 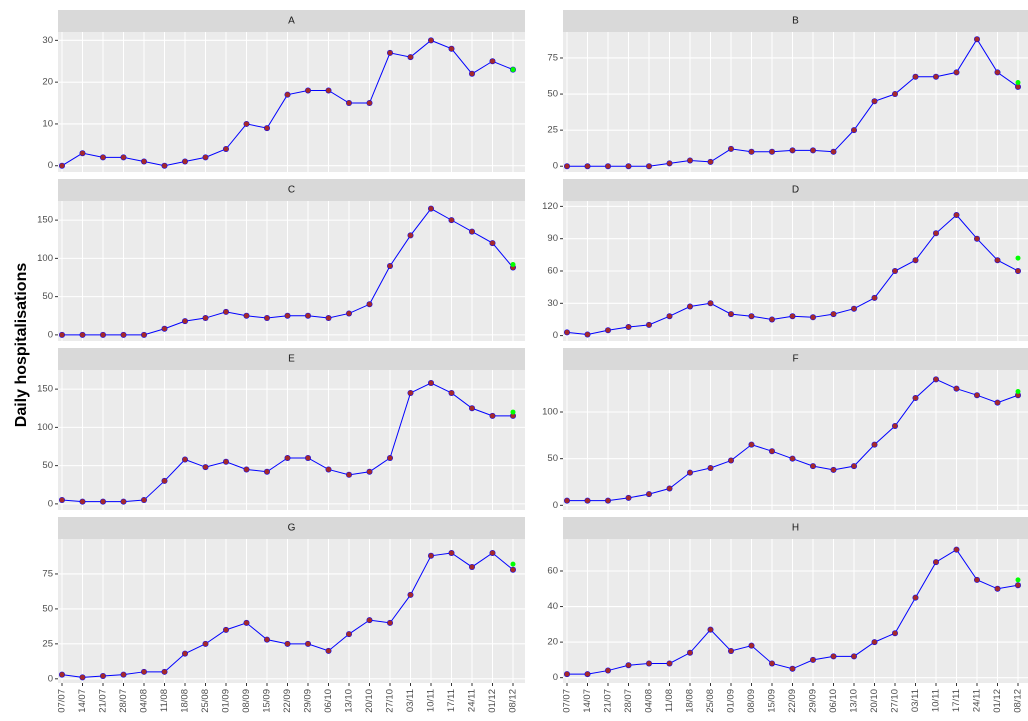 I want to click on y-tick-label: 150, so click(x=45, y=389).